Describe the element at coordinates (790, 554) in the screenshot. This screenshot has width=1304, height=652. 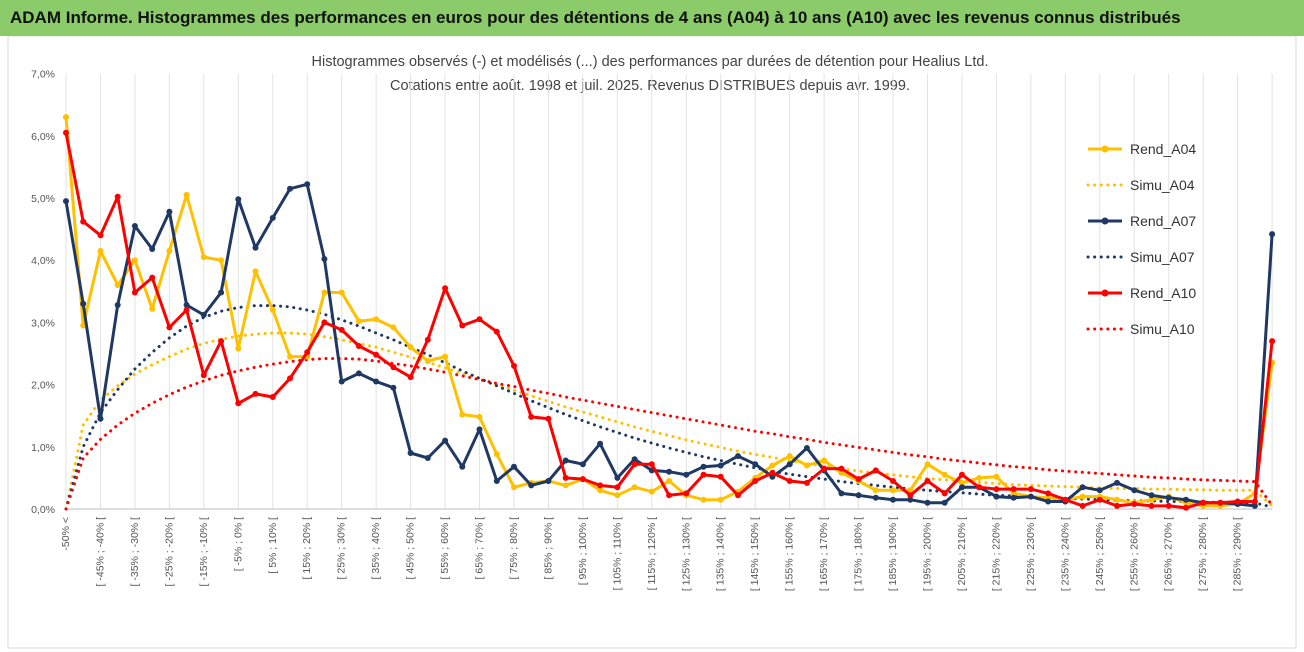
I see `x-tick-label: [ 155% ; 160% [` at that location.